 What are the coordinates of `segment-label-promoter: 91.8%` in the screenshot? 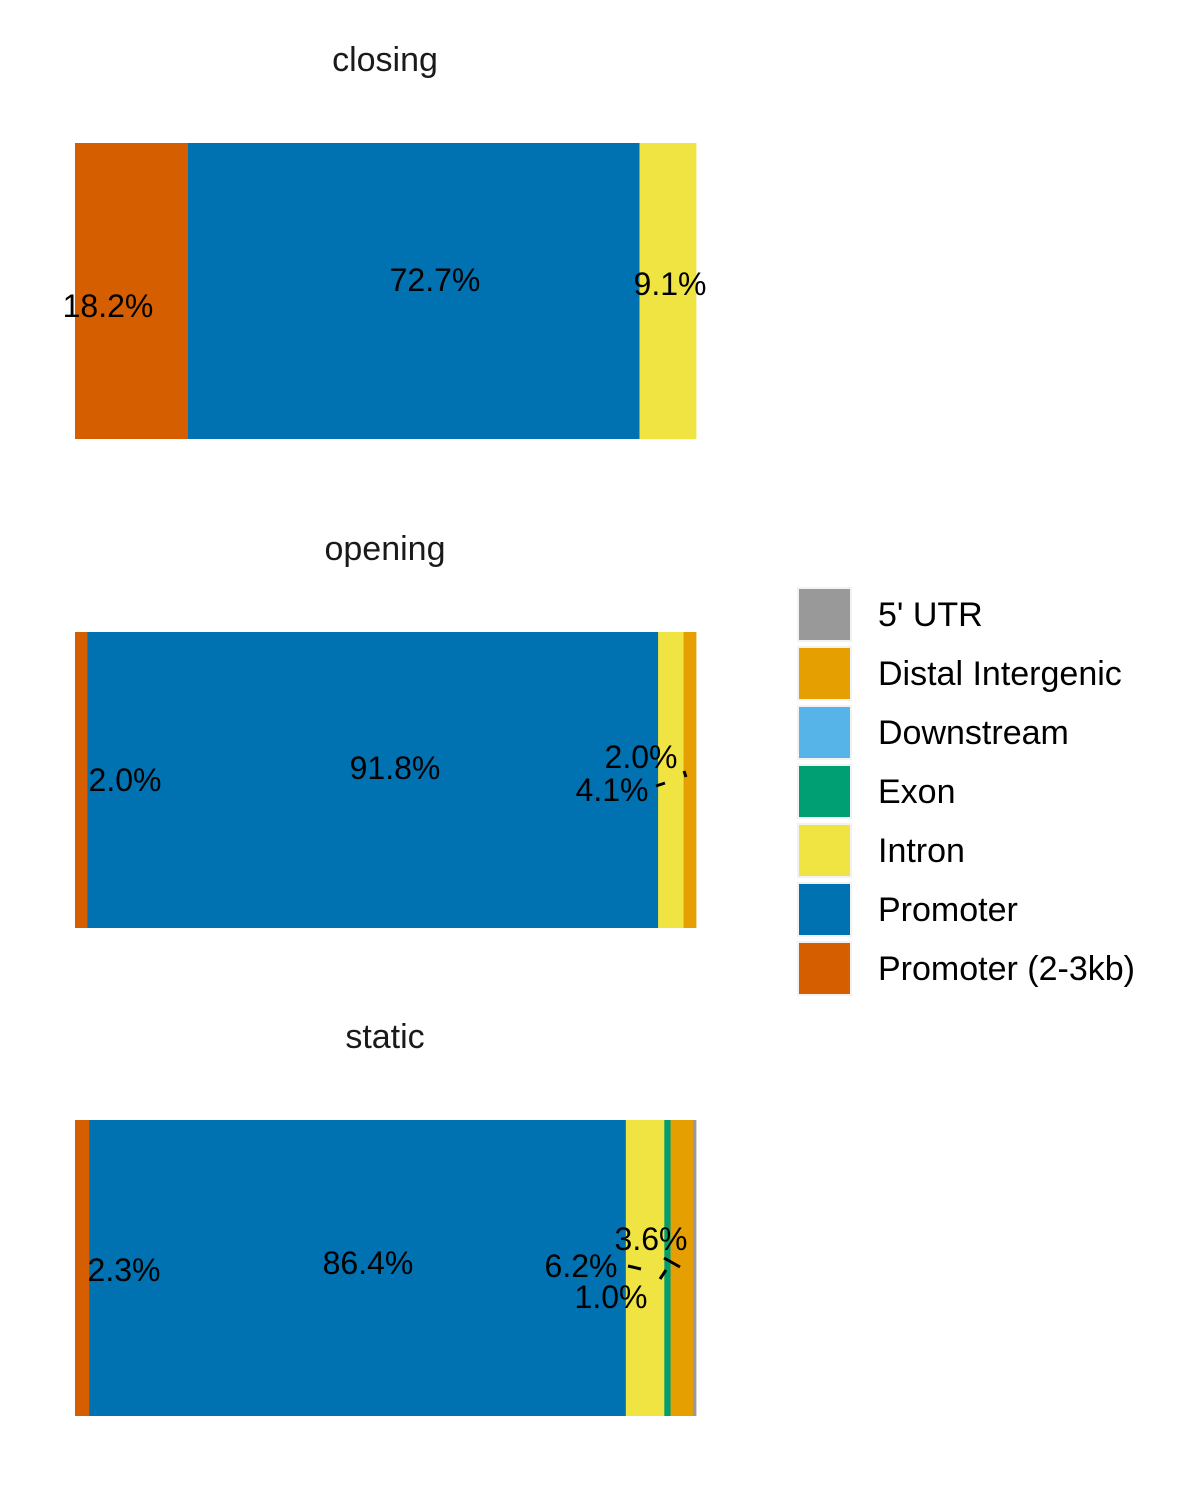 It's located at (395, 768).